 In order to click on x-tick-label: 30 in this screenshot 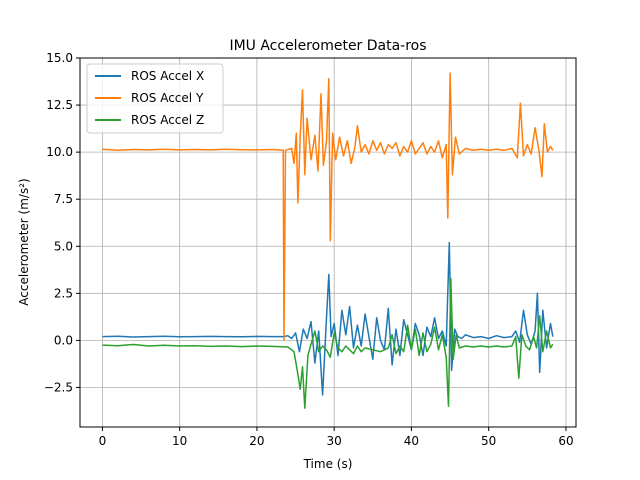, I will do `click(334, 441)`.